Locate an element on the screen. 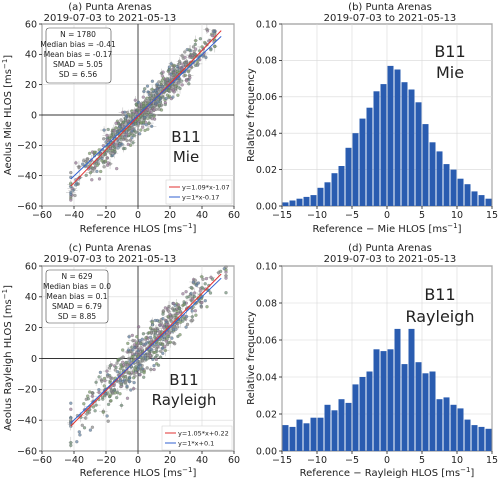  stat-sd: SD = 8.85 is located at coordinates (77, 316).